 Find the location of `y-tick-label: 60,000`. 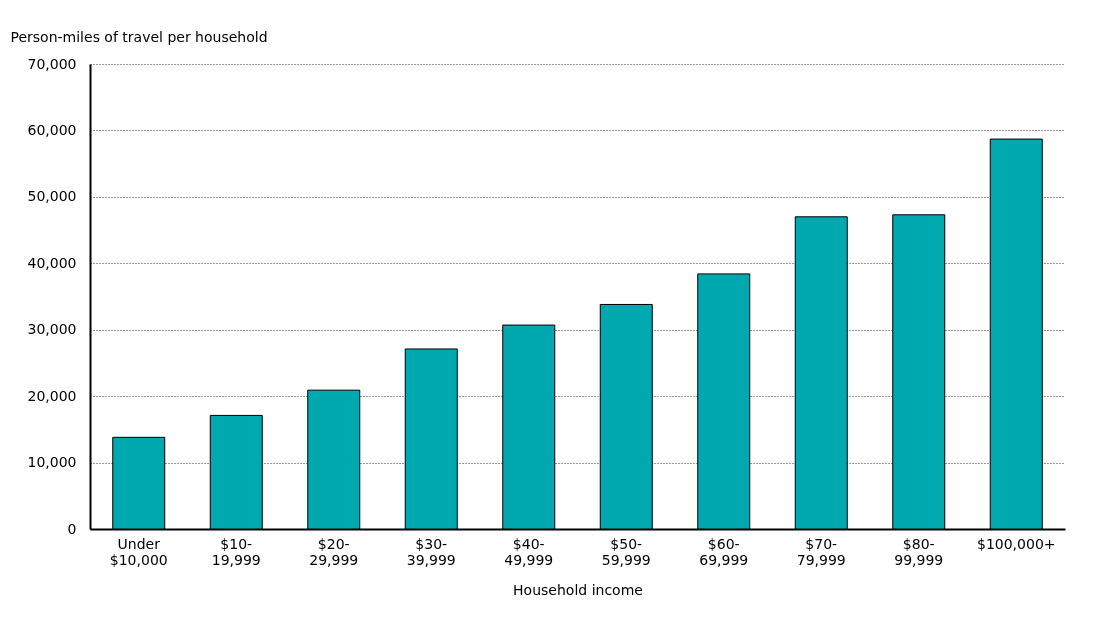

y-tick-label: 60,000 is located at coordinates (52, 129).